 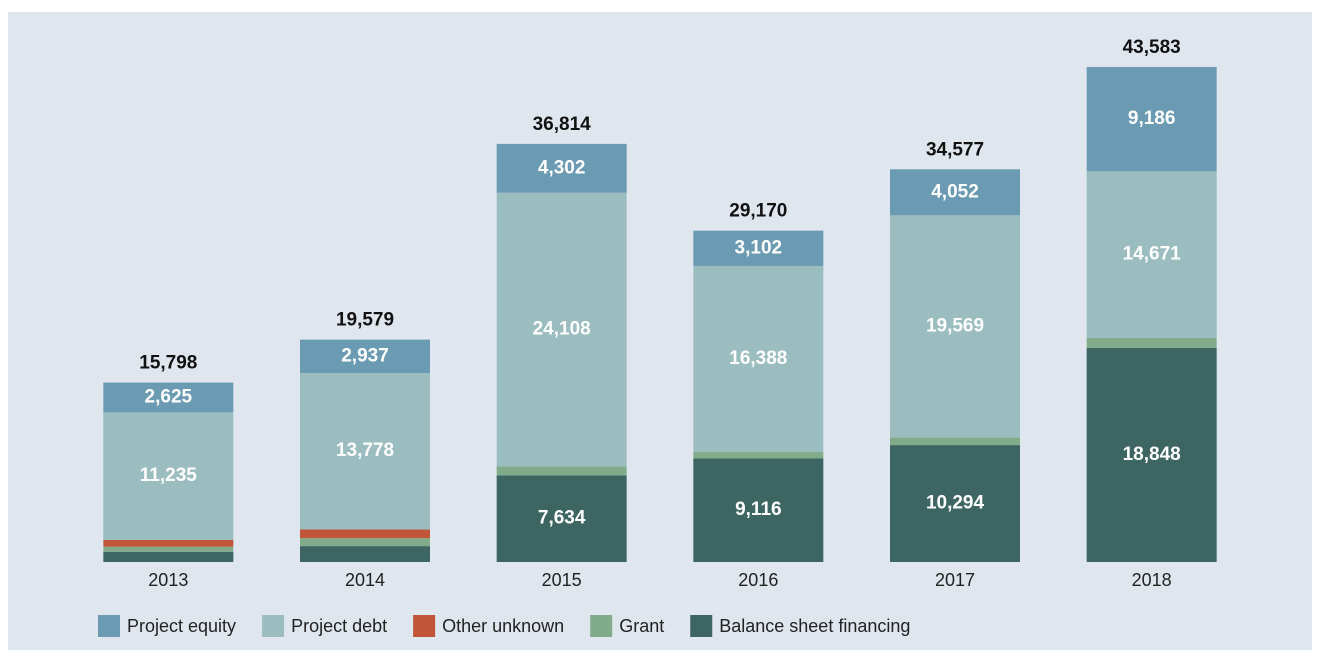 I want to click on data-label: 4,052, so click(x=955, y=191).